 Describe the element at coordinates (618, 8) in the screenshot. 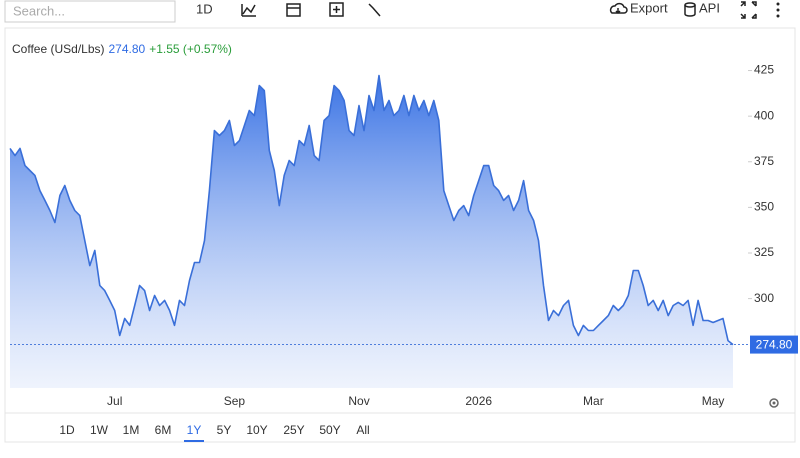

I see `export-icon` at that location.